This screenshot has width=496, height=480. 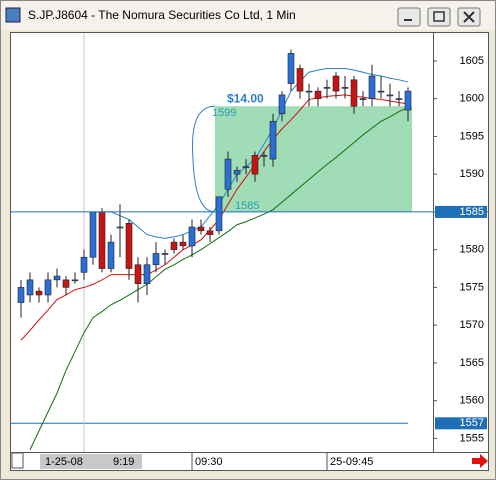 I want to click on y-tick-label: 1555, so click(x=472, y=438).